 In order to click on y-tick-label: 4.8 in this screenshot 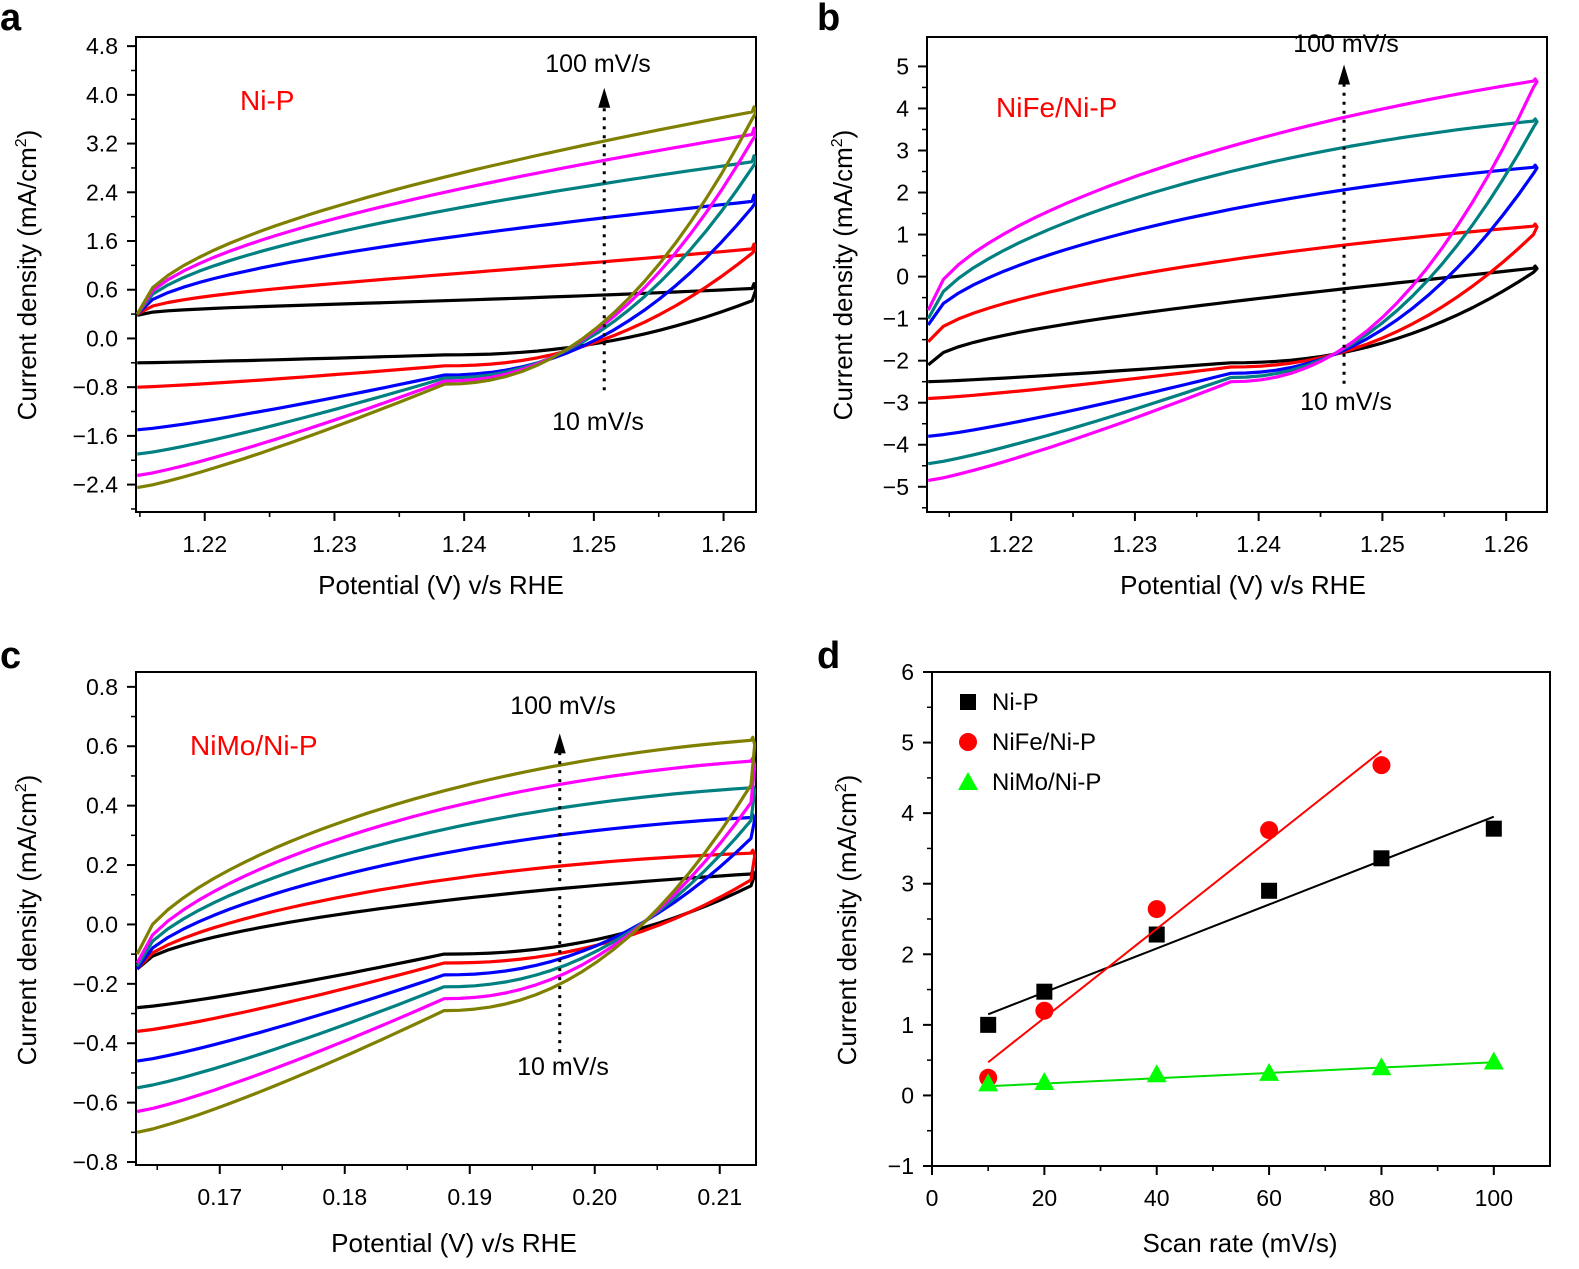, I will do `click(102, 46)`.